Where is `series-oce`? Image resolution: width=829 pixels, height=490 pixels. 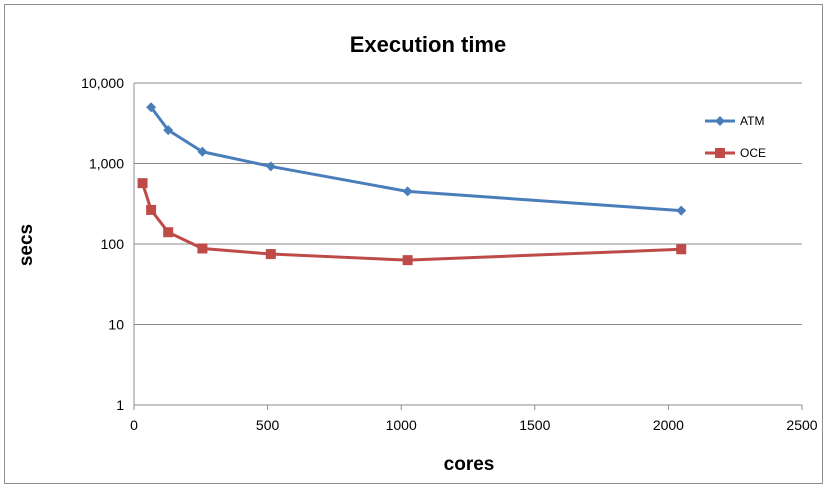
series-oce is located at coordinates (412, 222).